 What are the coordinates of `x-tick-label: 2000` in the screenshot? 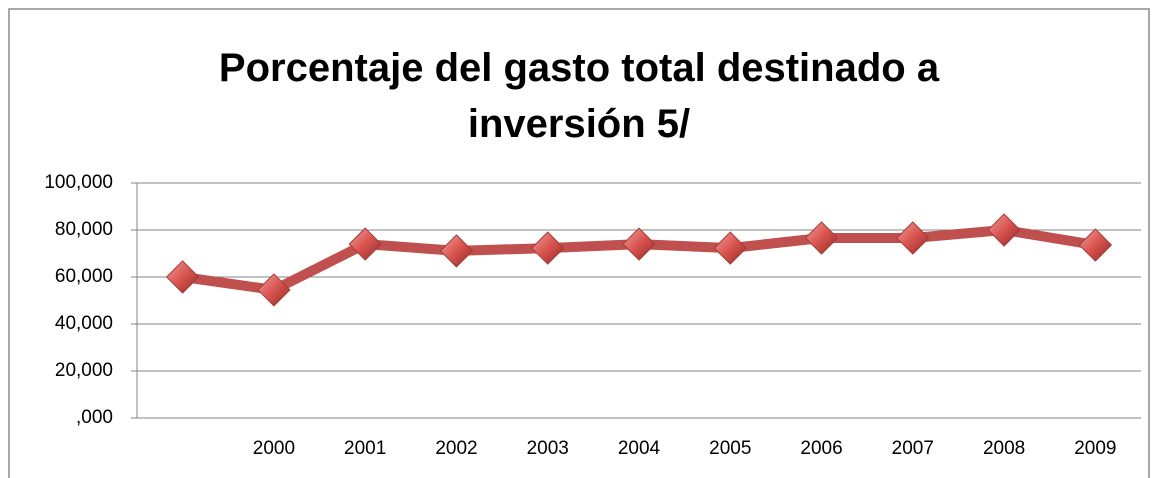 It's located at (274, 448).